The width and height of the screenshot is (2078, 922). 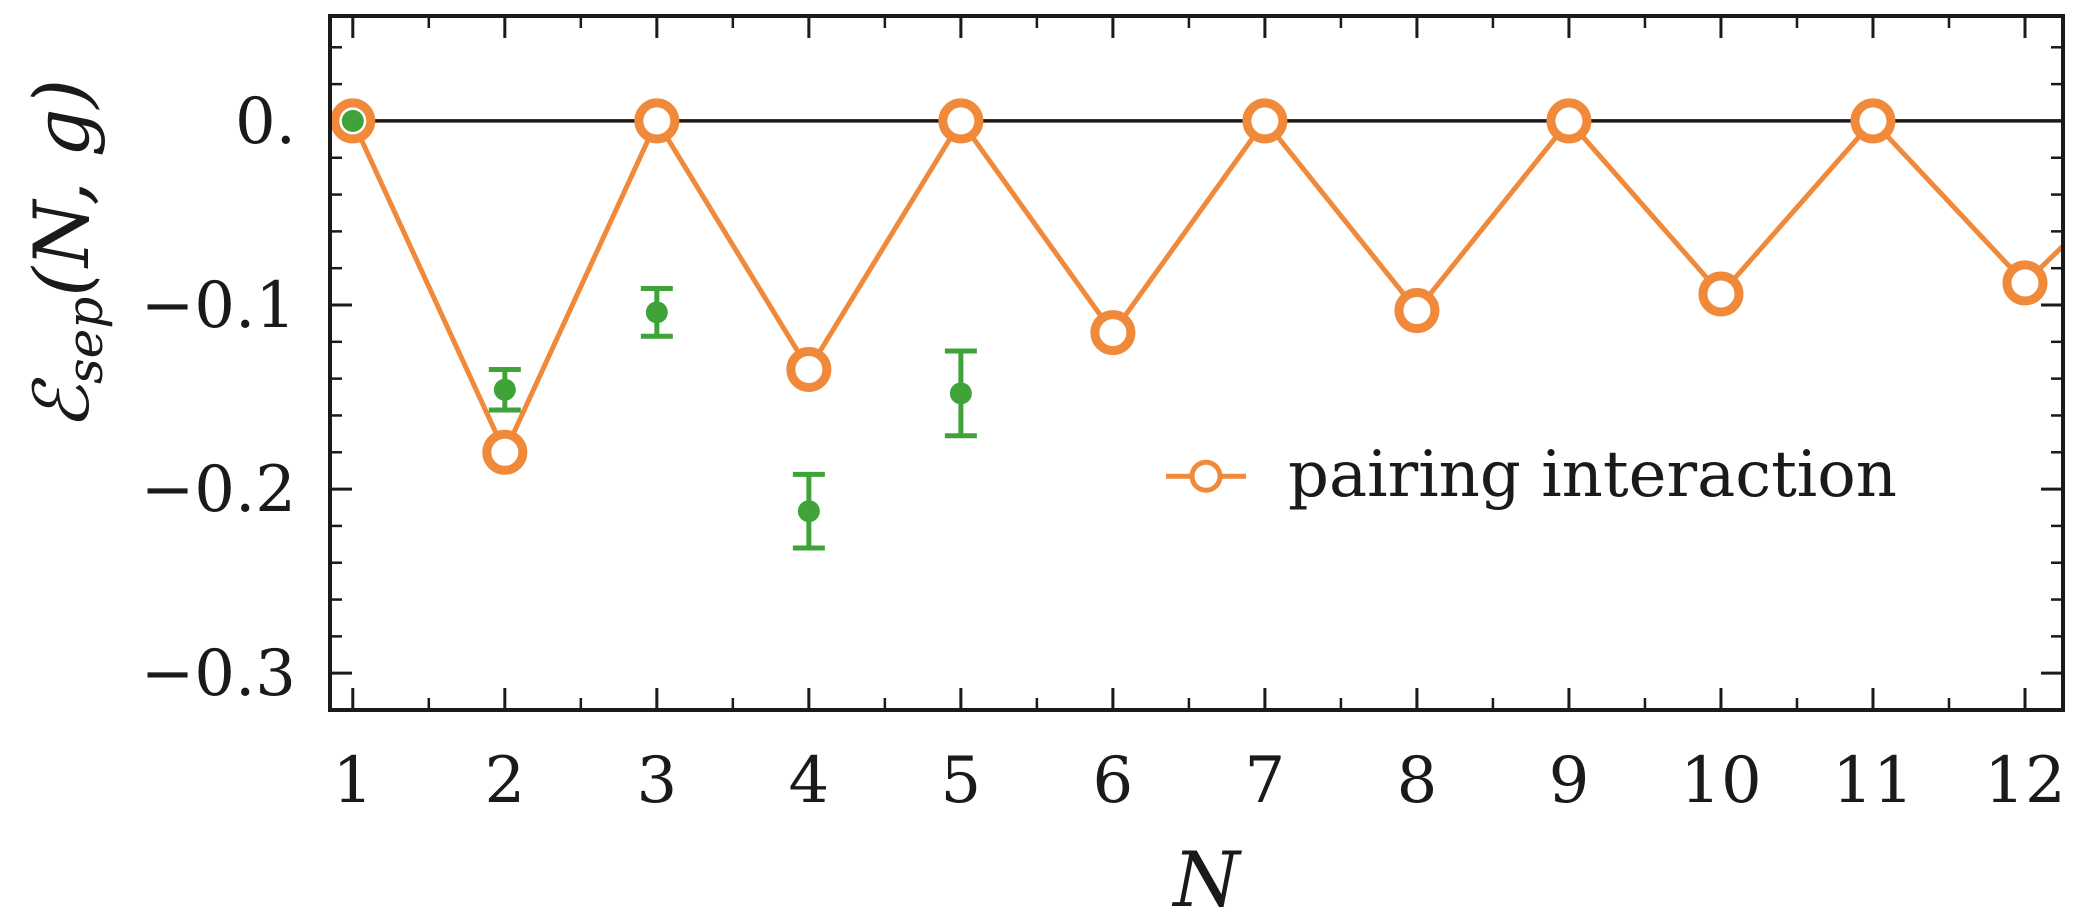 I want to click on legend-circle-marker, so click(x=1206, y=476).